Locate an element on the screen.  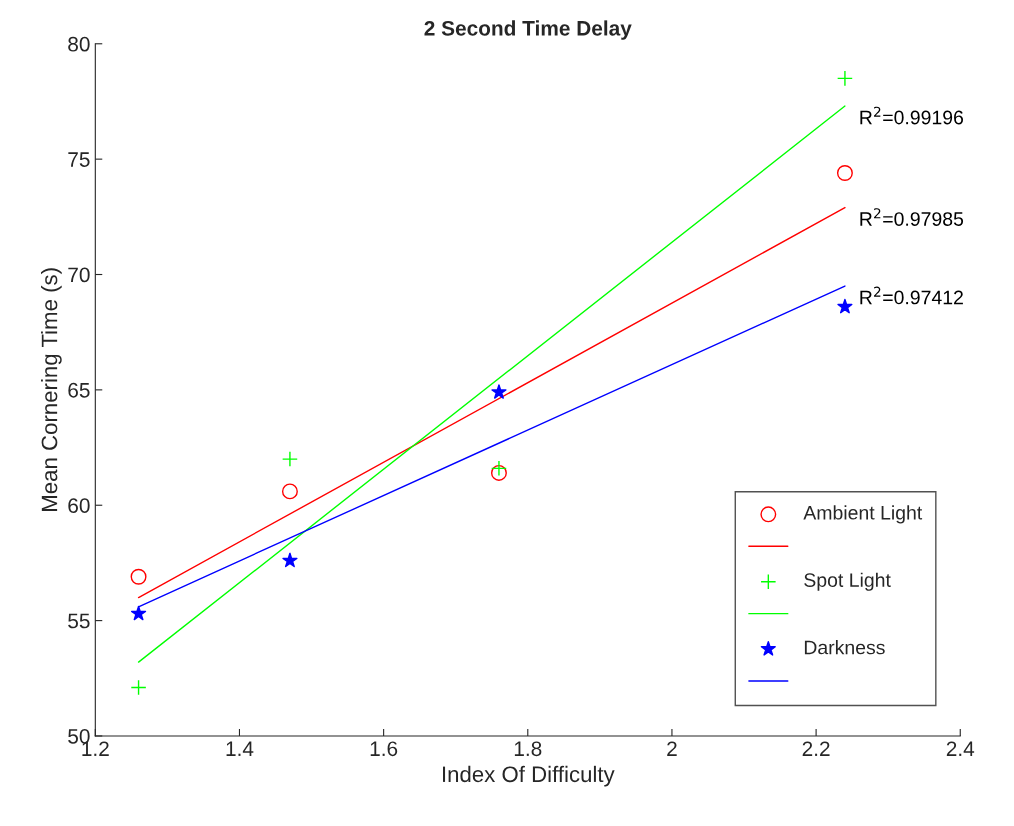
y-axis-title: Mean Cornering Time (s) is located at coordinates (51, 389).